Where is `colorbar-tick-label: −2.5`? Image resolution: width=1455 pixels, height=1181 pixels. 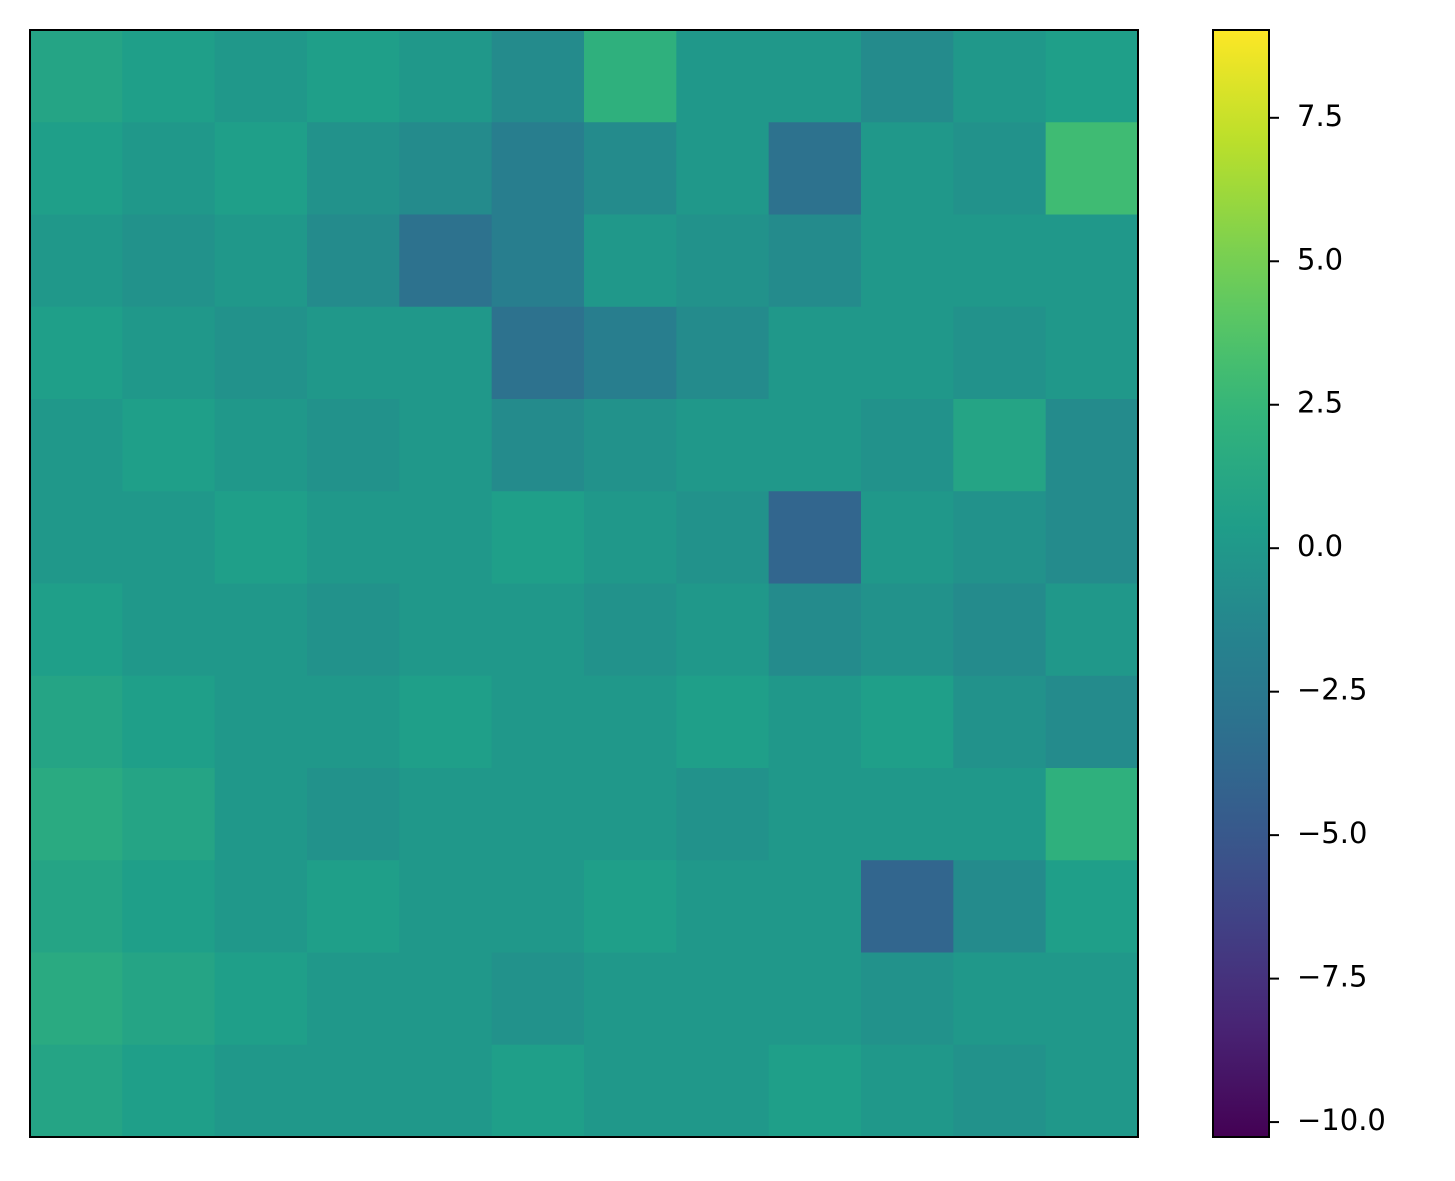
colorbar-tick-label: −2.5 is located at coordinates (1332, 690).